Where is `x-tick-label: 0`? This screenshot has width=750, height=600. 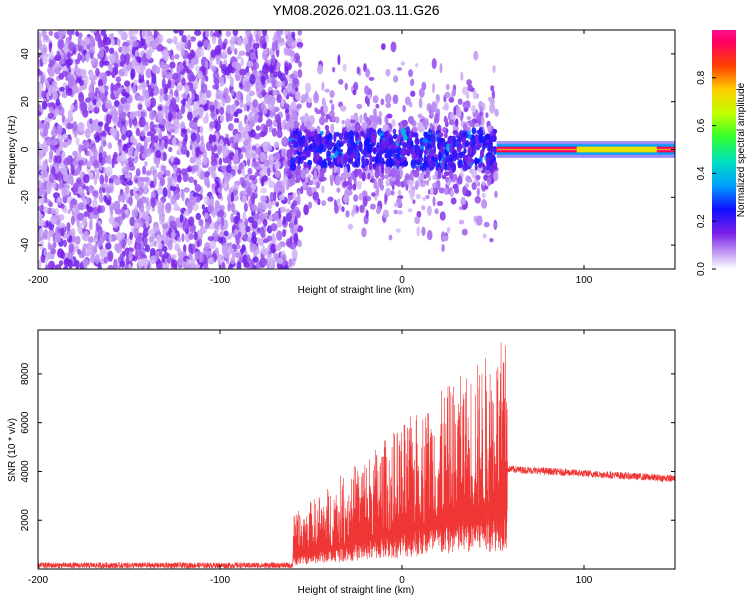
x-tick-label: 0 is located at coordinates (402, 580).